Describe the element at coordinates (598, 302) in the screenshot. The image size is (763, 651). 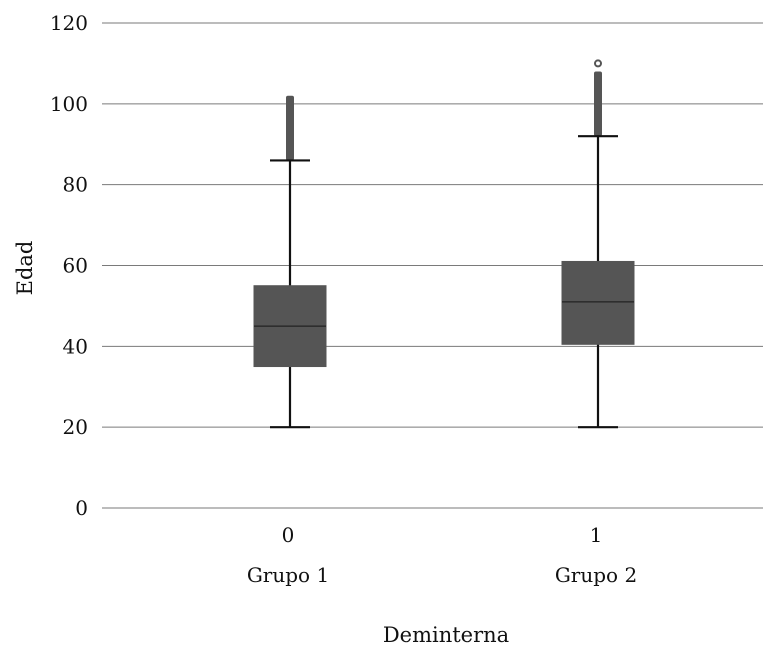
I see `iqr-box` at that location.